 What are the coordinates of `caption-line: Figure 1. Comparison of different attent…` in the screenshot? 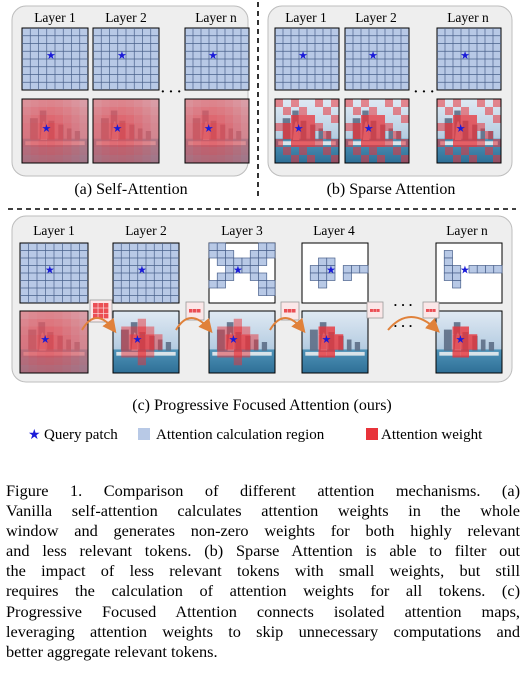 It's located at (263, 490).